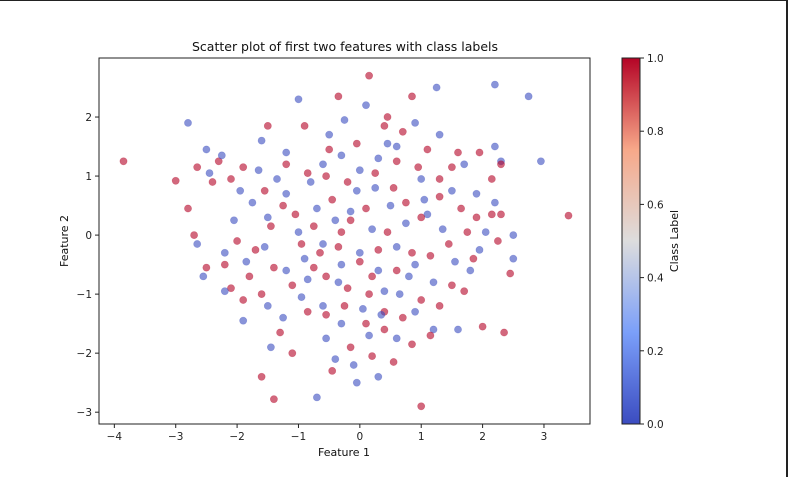 Image resolution: width=796 pixels, height=477 pixels. I want to click on window-right-border, so click(787, 238).